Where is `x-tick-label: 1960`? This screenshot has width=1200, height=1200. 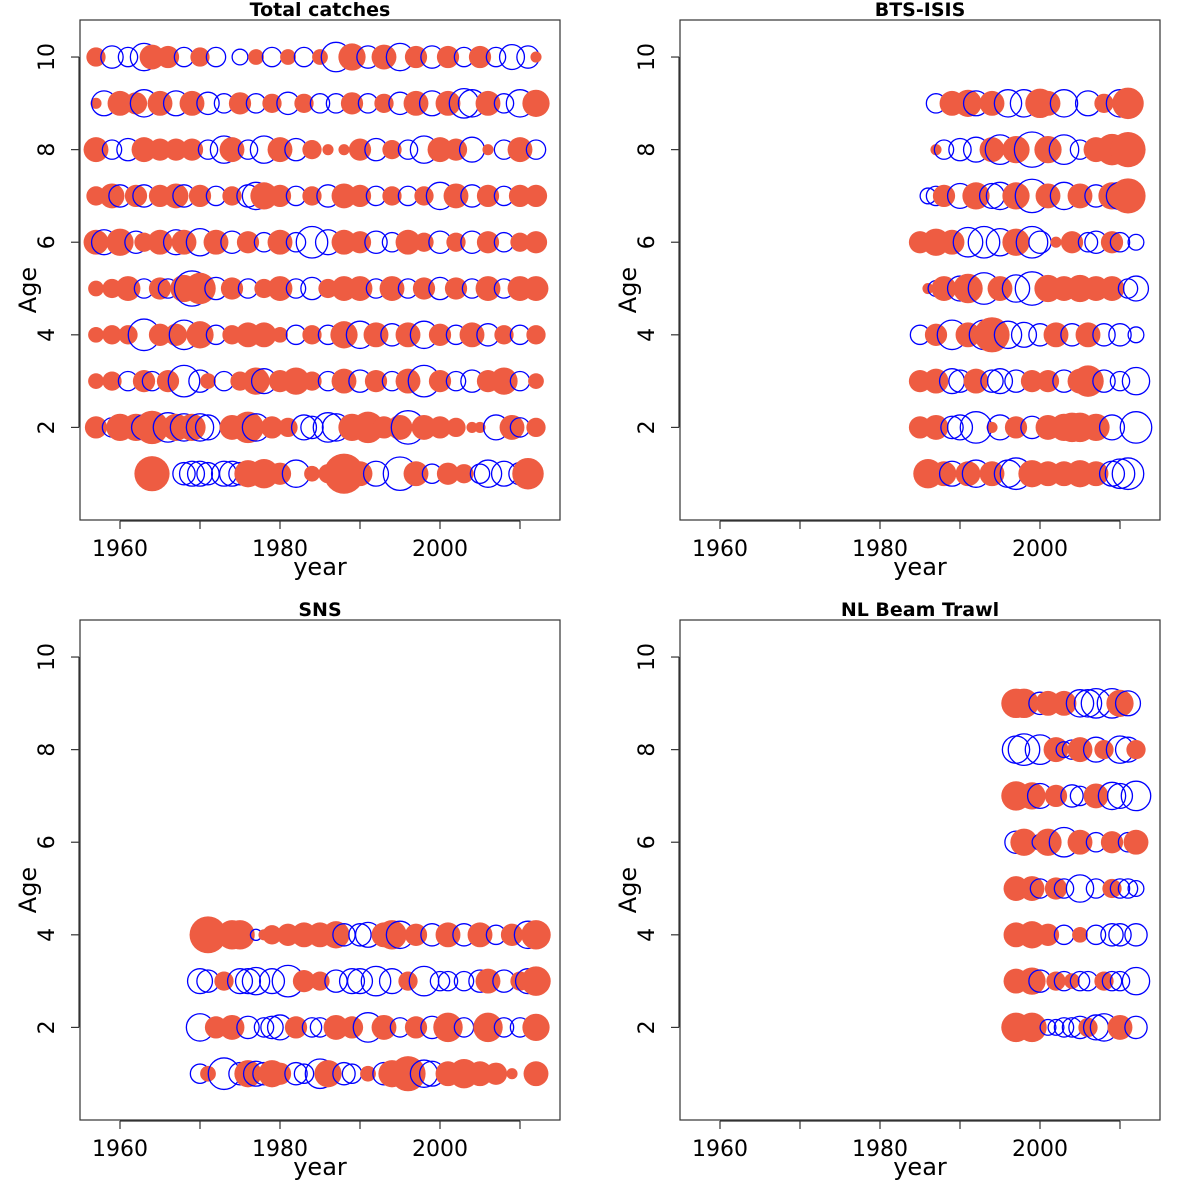 x-tick-label: 1960 is located at coordinates (120, 549).